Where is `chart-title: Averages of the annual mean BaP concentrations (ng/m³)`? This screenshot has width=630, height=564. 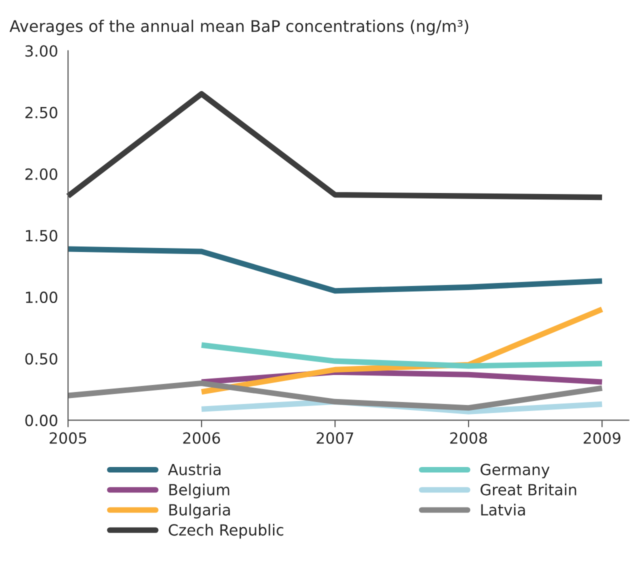 chart-title: Averages of the annual mean BaP concentrations (ng/m³) is located at coordinates (239, 28).